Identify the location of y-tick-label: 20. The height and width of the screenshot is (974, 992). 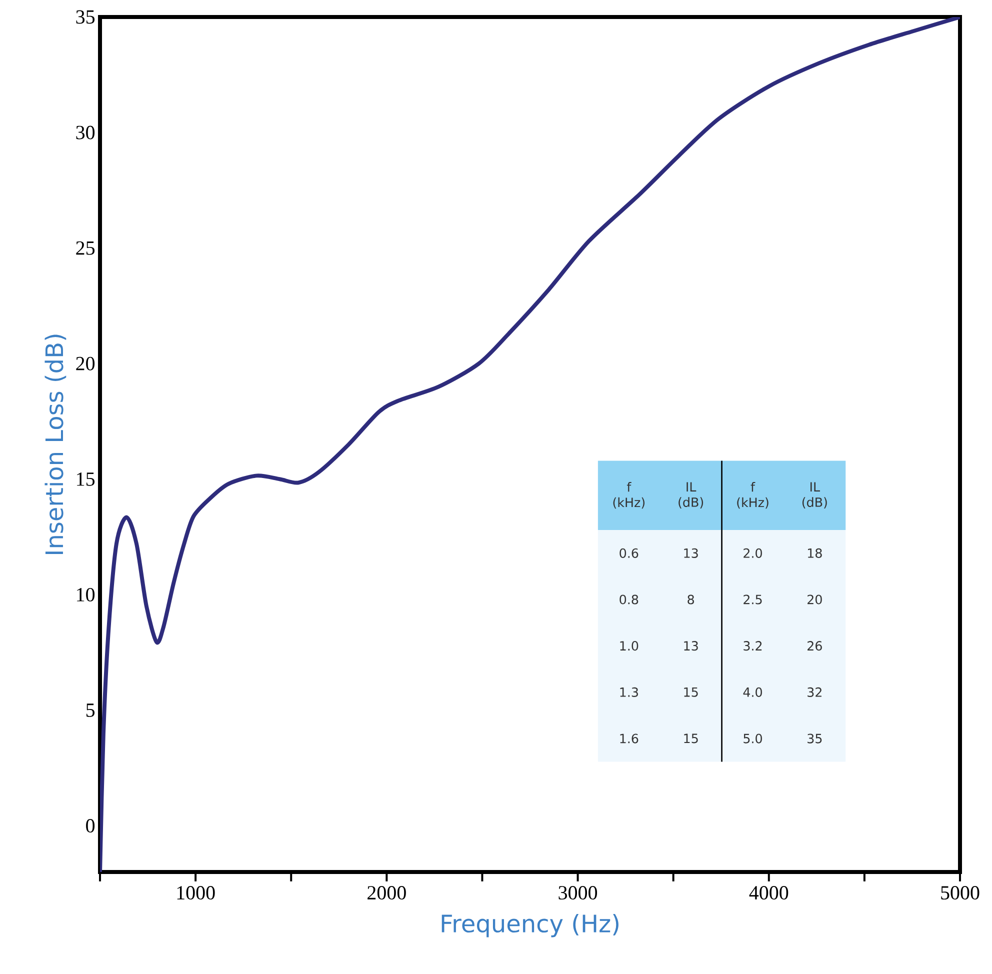
(85, 363).